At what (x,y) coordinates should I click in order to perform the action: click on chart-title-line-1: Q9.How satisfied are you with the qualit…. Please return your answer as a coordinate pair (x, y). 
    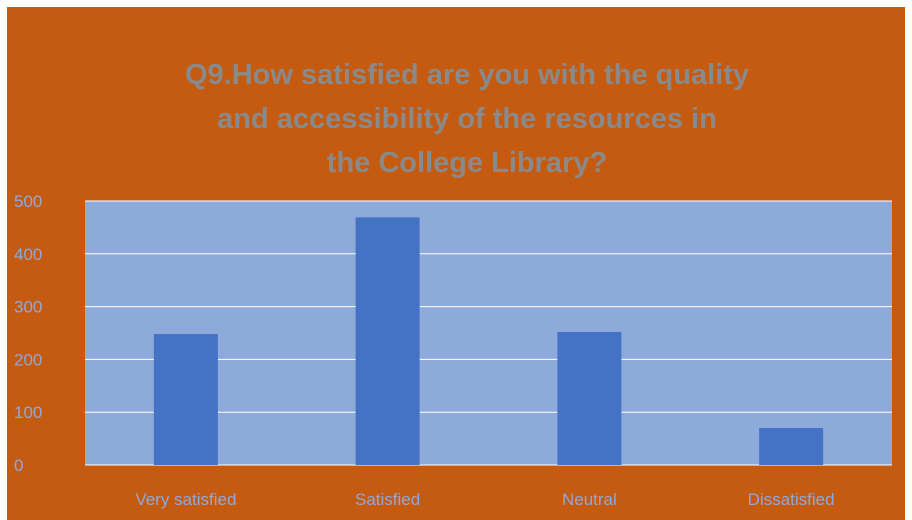
    Looking at the image, I should click on (467, 75).